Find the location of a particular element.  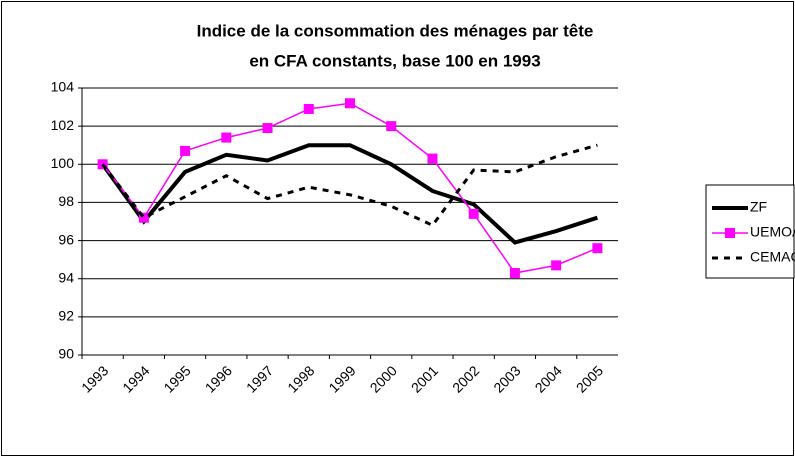

y-tick-label: 100 is located at coordinates (63, 163).